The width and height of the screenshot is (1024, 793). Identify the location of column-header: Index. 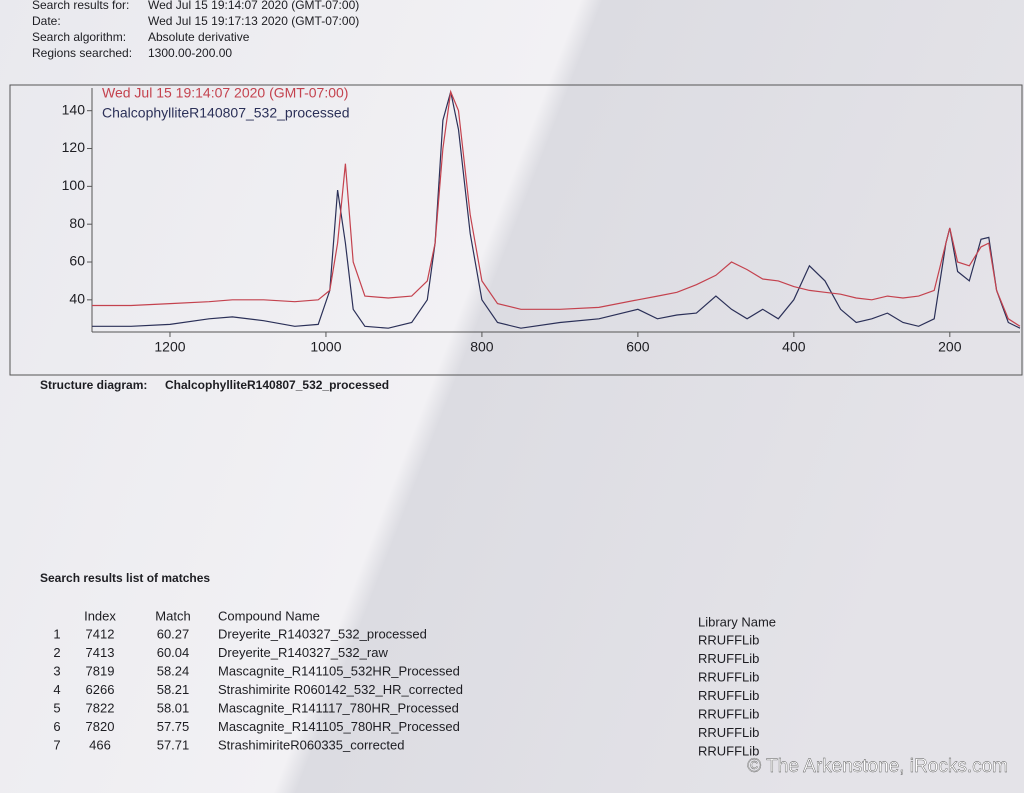
(100, 615).